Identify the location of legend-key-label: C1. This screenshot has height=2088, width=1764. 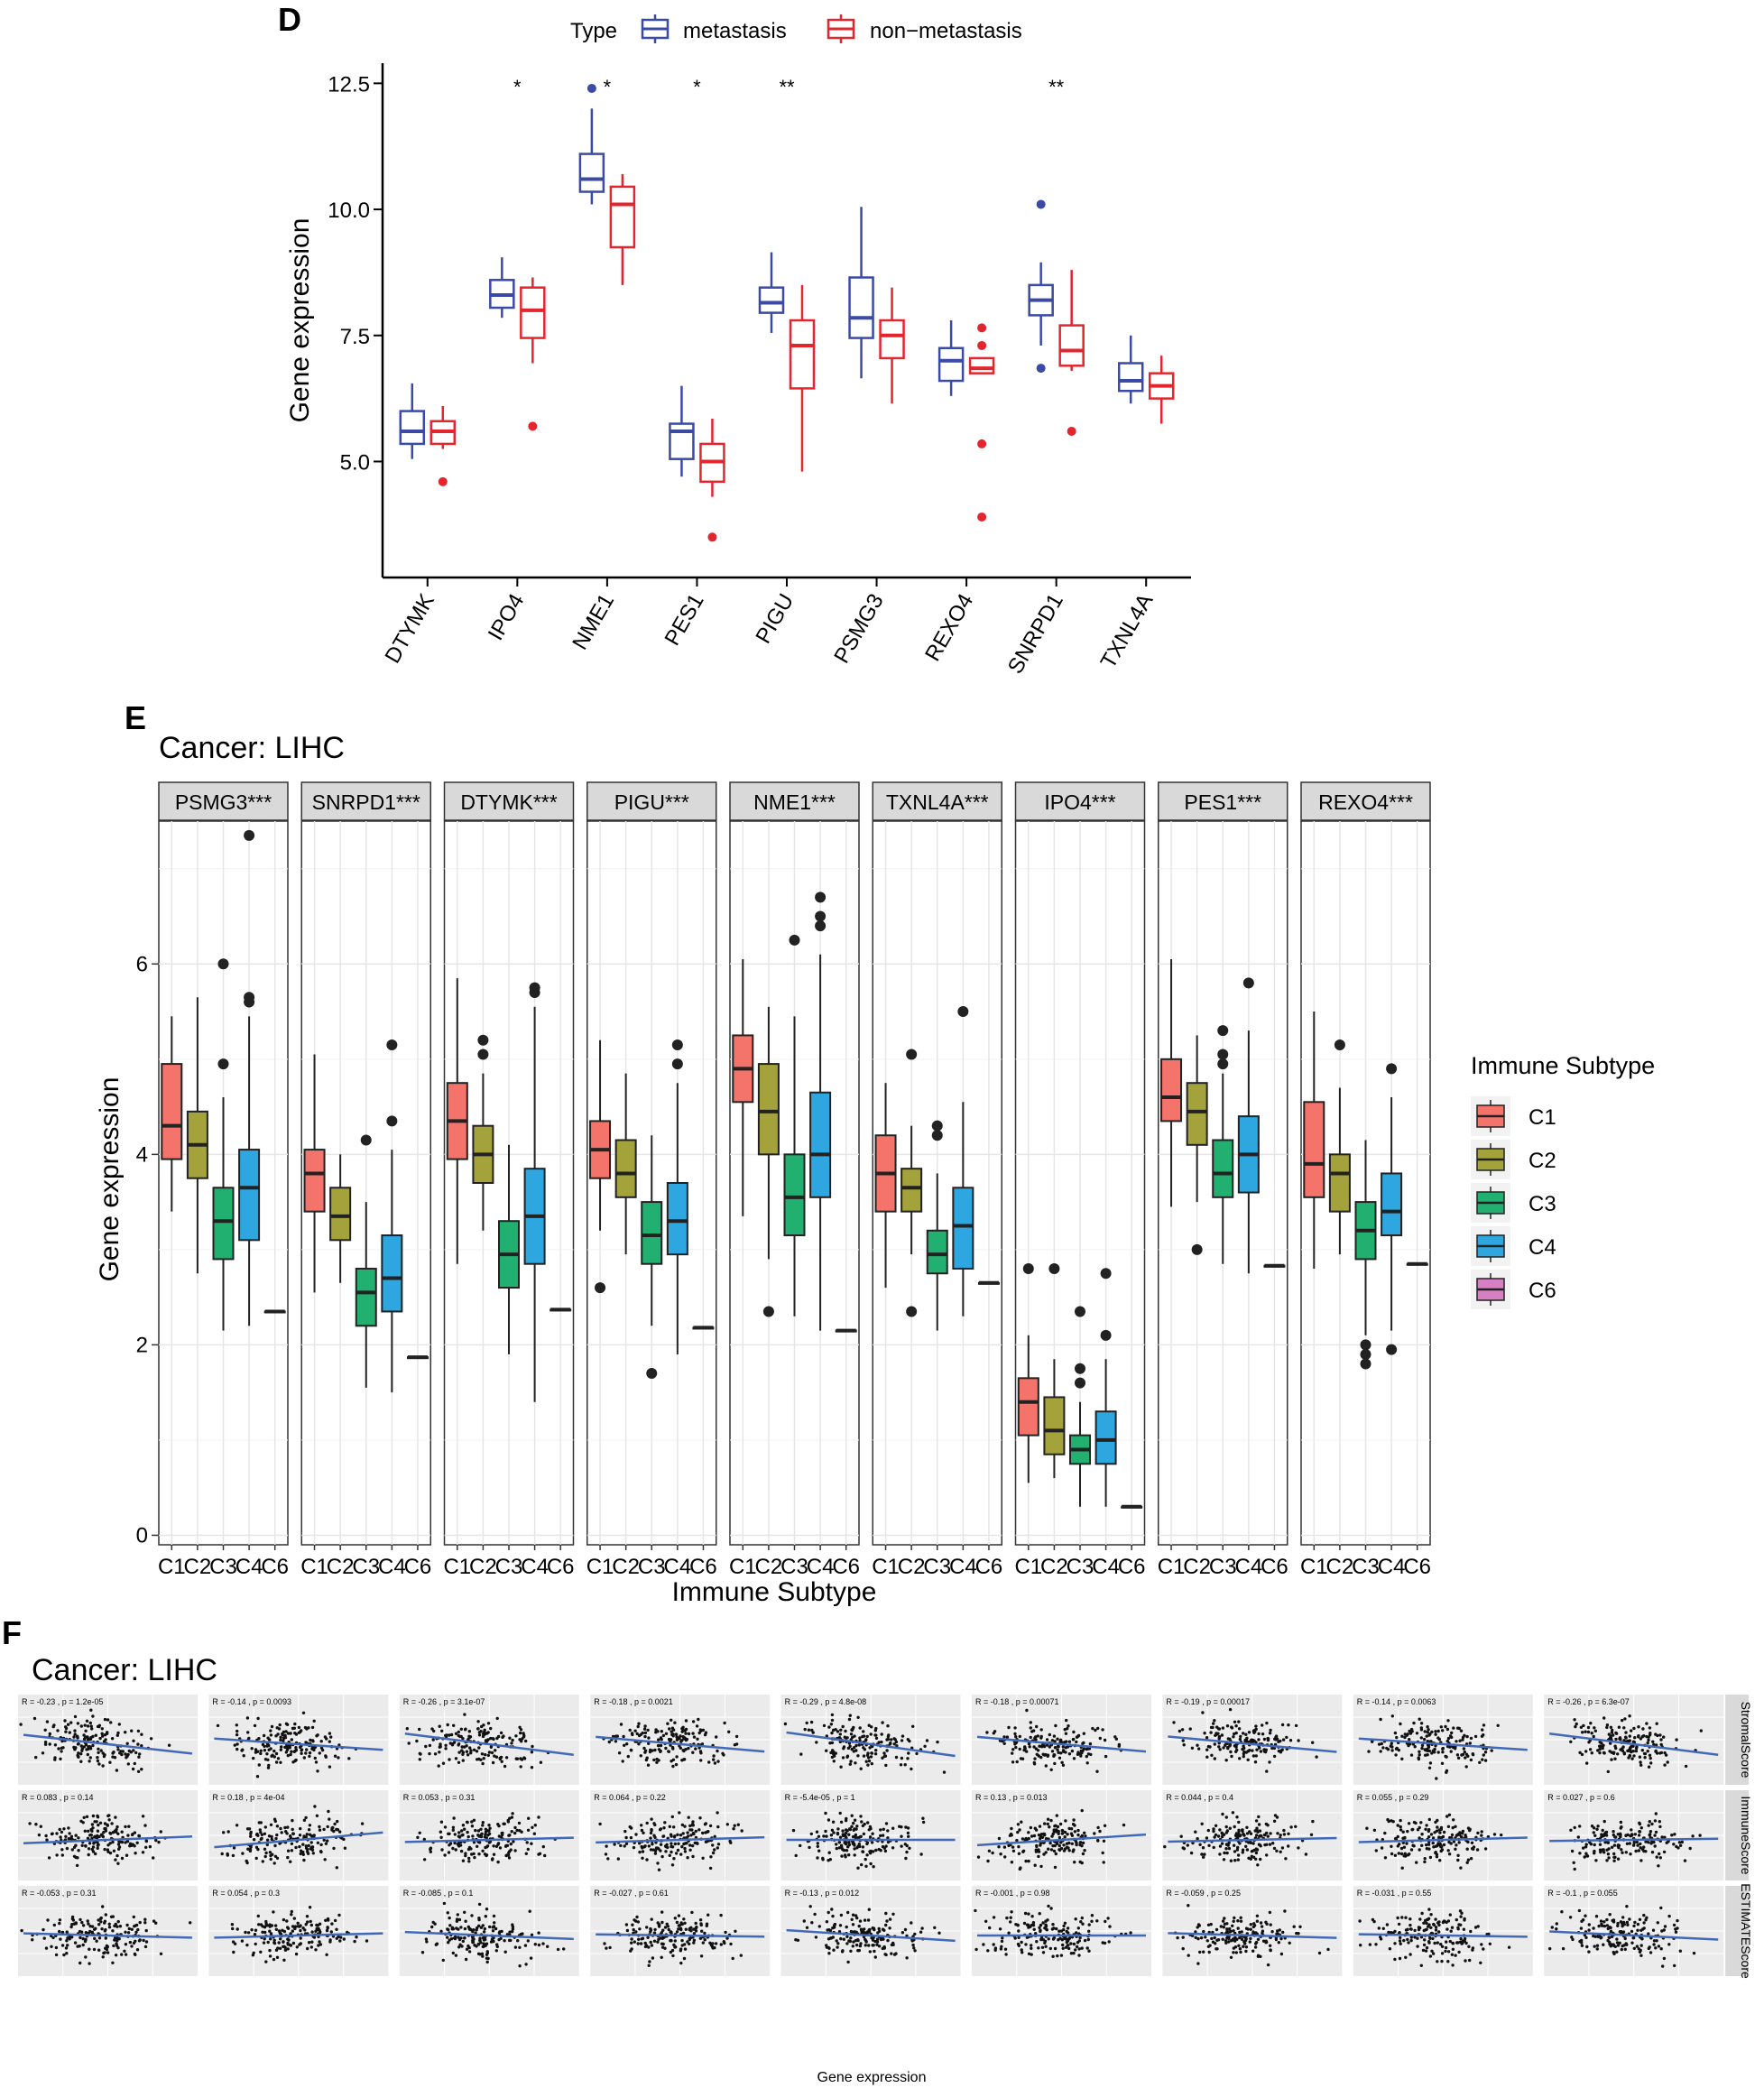
(1542, 1117).